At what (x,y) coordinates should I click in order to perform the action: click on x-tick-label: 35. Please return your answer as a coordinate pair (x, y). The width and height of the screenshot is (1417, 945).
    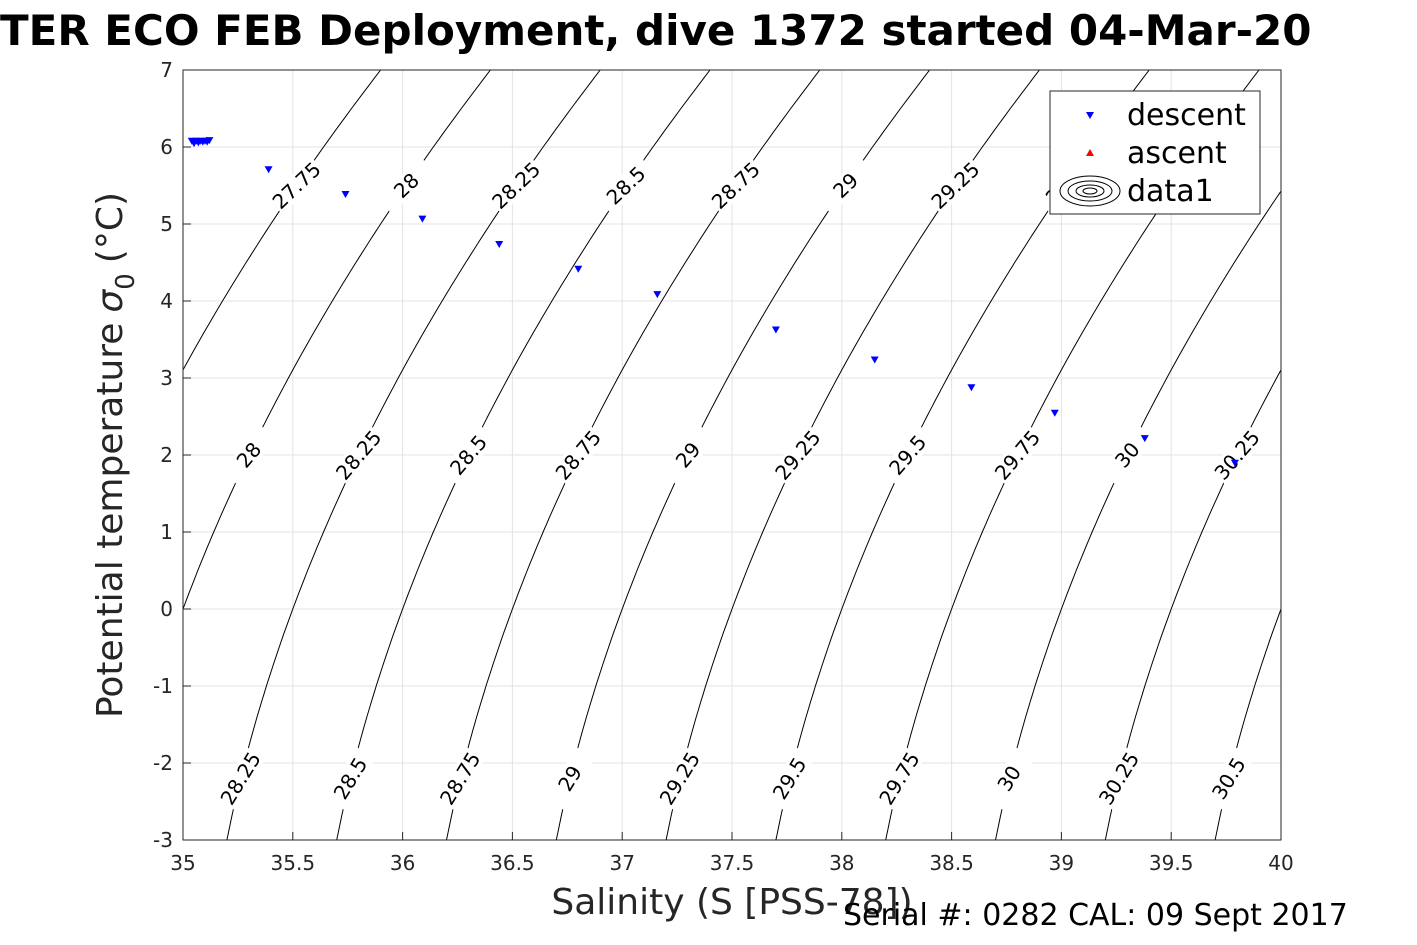
    Looking at the image, I should click on (182, 863).